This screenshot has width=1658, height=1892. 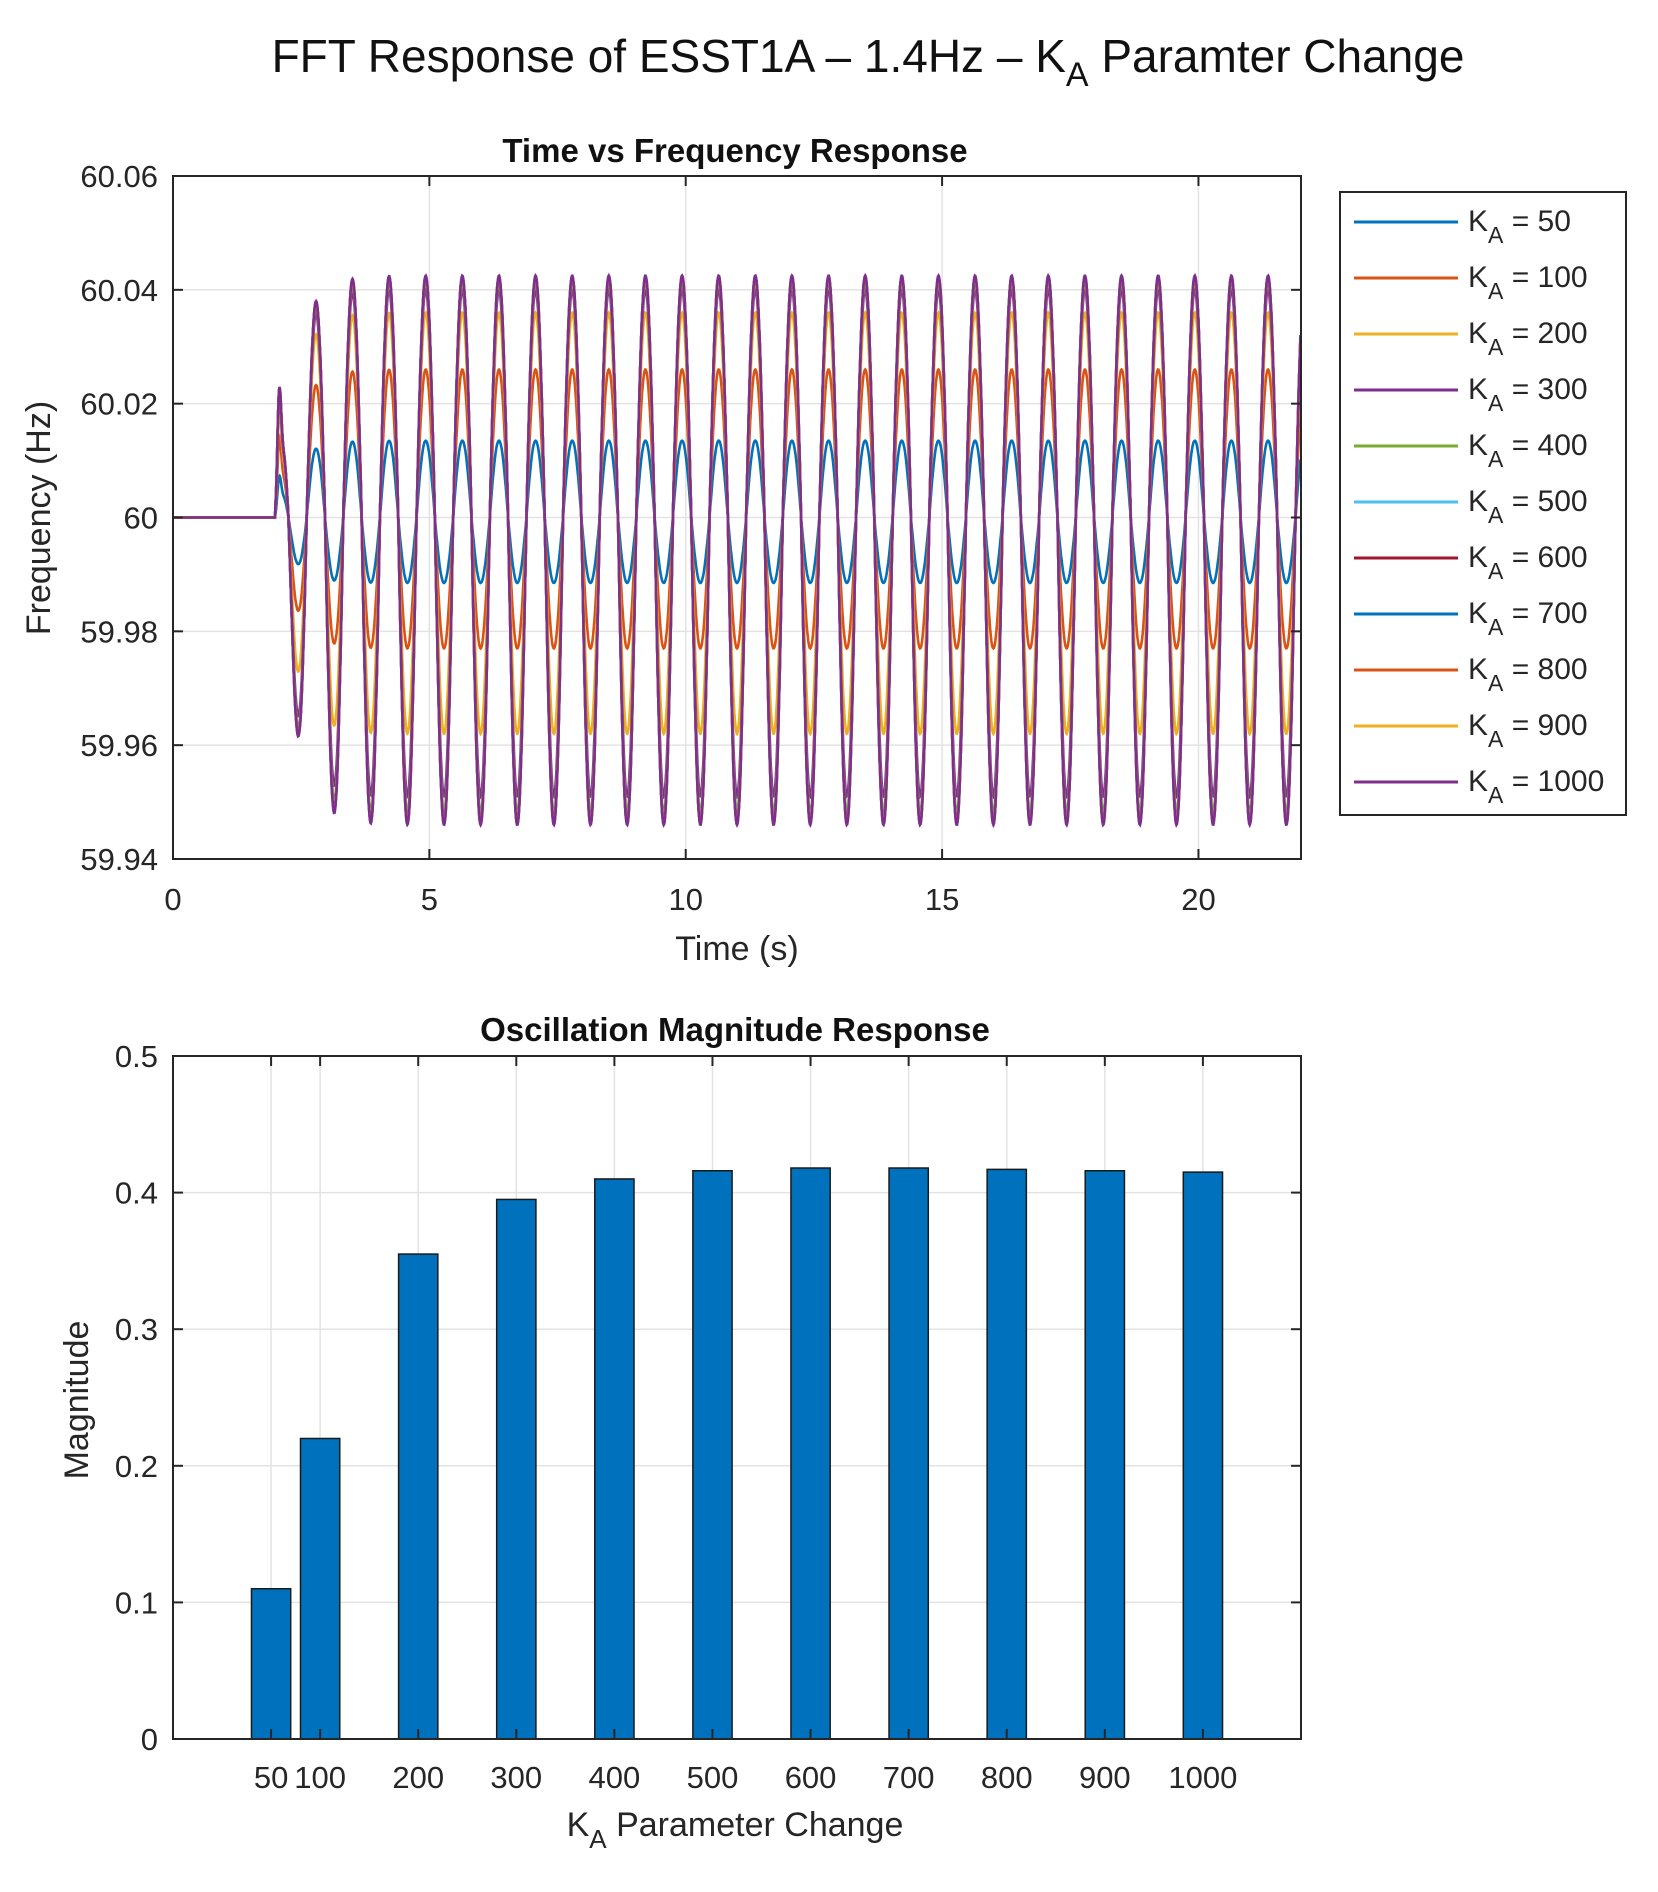 I want to click on legend-label: KA = 50, so click(x=1519, y=226).